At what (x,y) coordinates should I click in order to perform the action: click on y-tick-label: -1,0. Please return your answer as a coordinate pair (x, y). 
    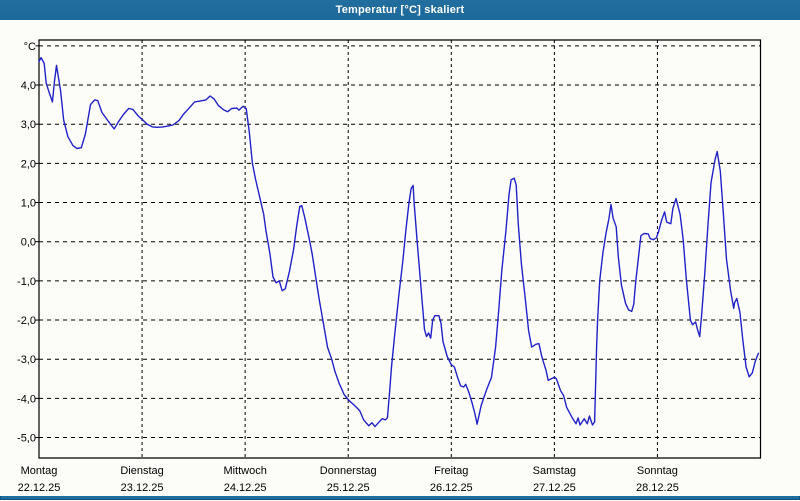
    Looking at the image, I should click on (26, 282).